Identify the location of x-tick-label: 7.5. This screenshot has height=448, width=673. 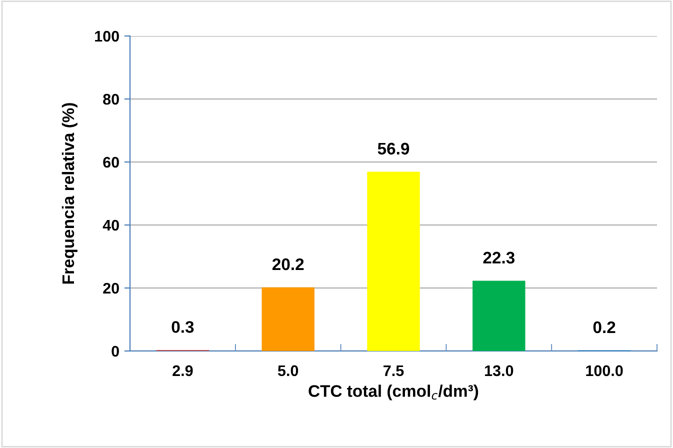
(394, 370).